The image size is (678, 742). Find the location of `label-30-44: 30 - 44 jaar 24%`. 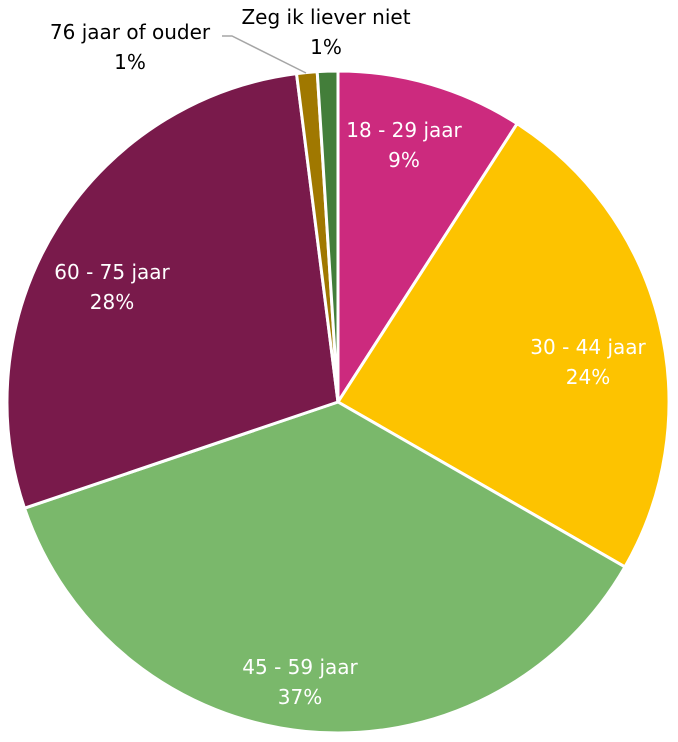

label-30-44: 30 - 44 jaar 24% is located at coordinates (587, 362).